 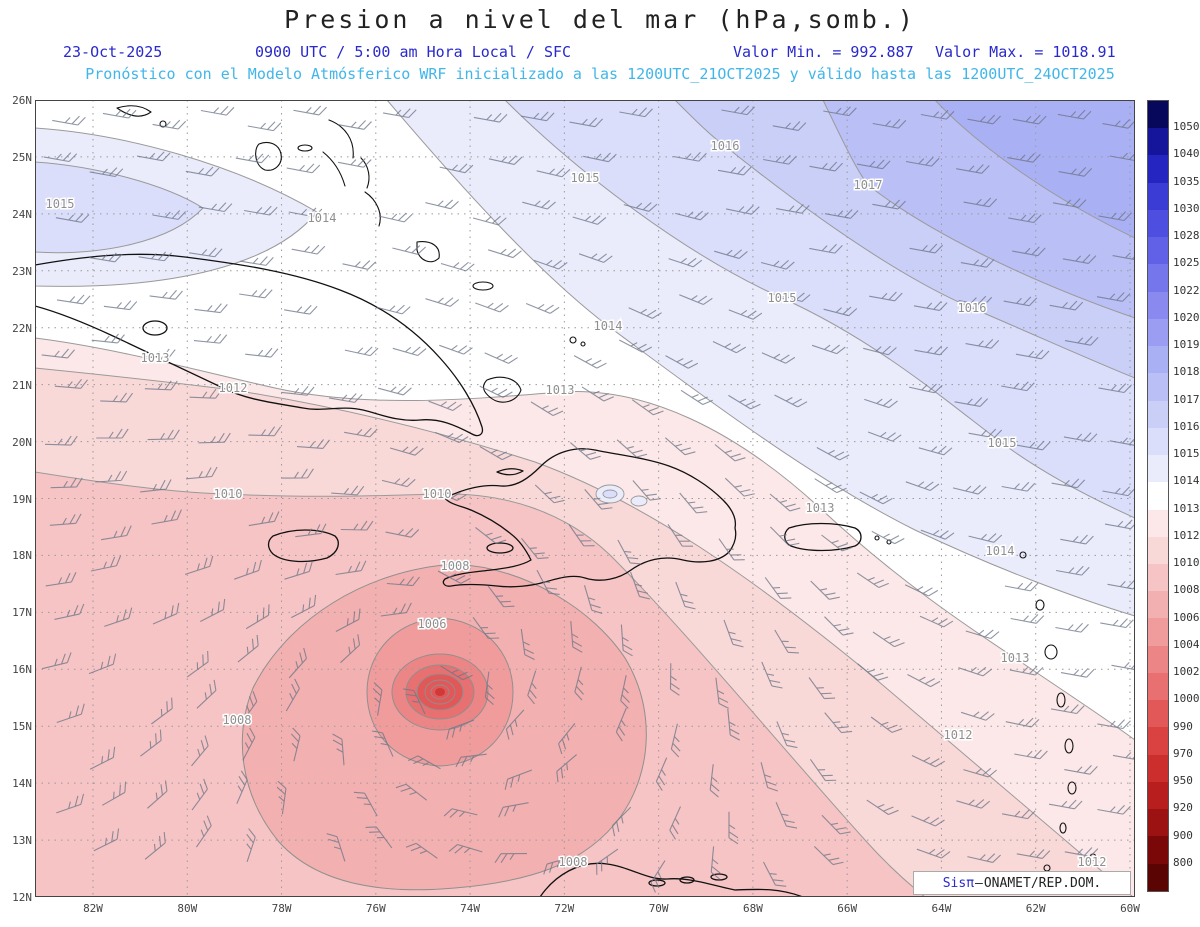 I want to click on colorbar-label: 1010, so click(x=1186, y=563).